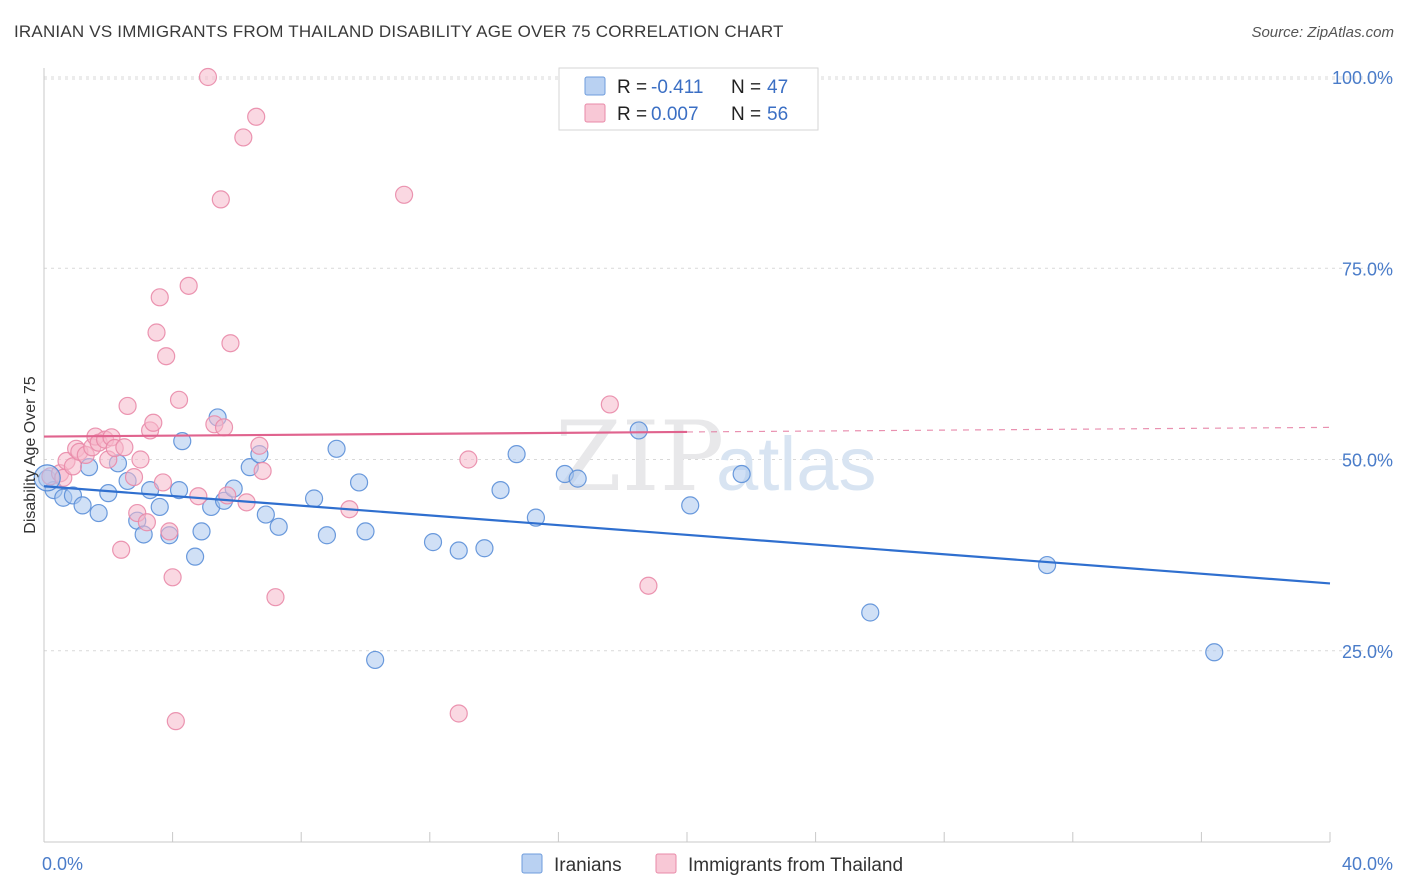 This screenshot has height=892, width=1406. I want to click on legend-swatch-thailand, so click(595, 113).